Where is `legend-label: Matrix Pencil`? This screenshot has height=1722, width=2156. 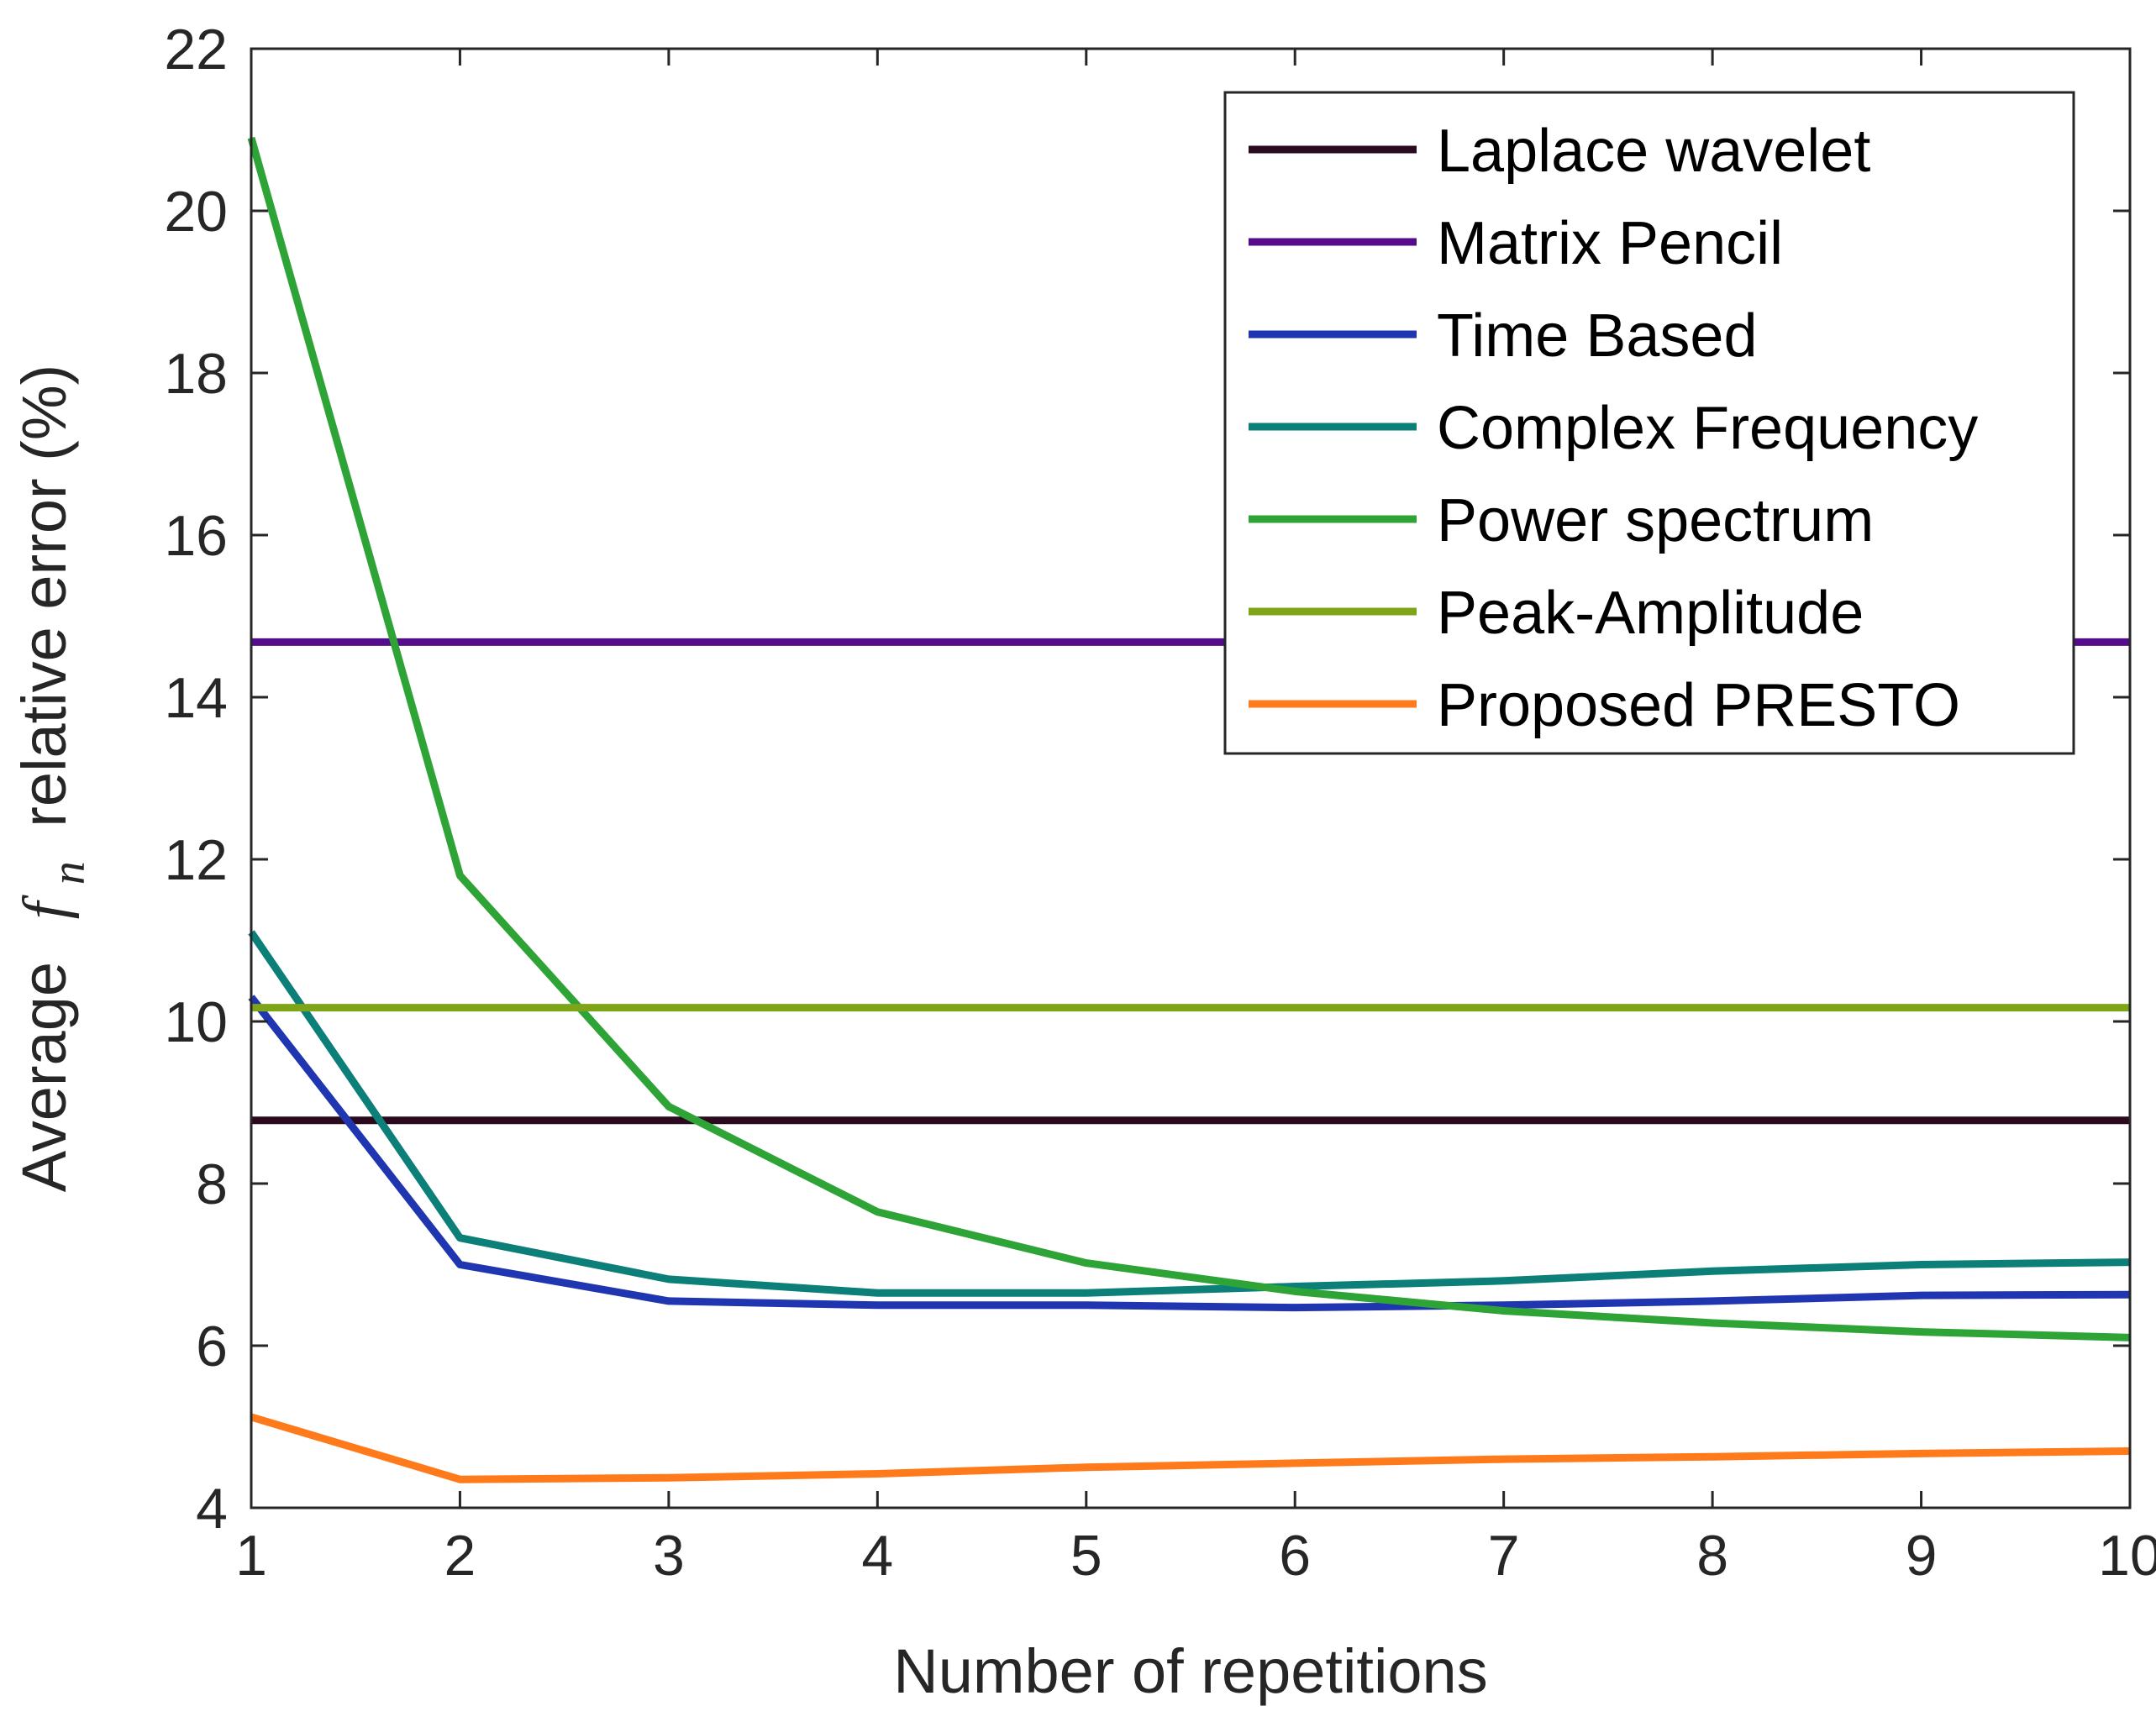 legend-label: Matrix Pencil is located at coordinates (1610, 243).